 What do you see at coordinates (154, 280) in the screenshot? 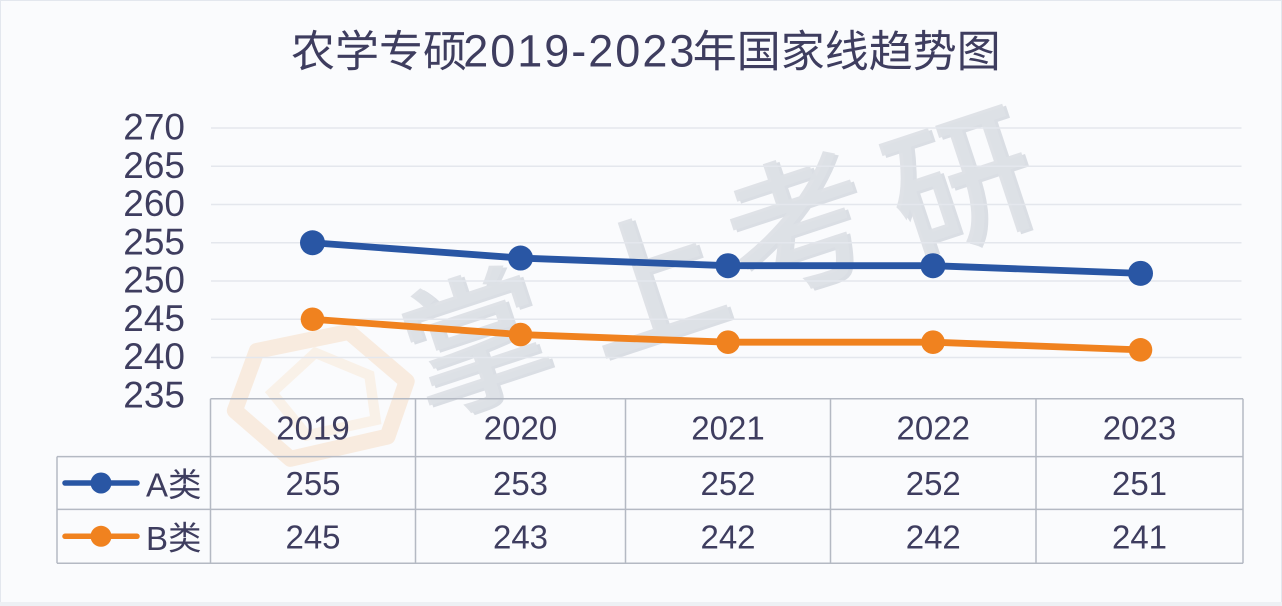
I see `svg-text: 250` at bounding box center [154, 280].